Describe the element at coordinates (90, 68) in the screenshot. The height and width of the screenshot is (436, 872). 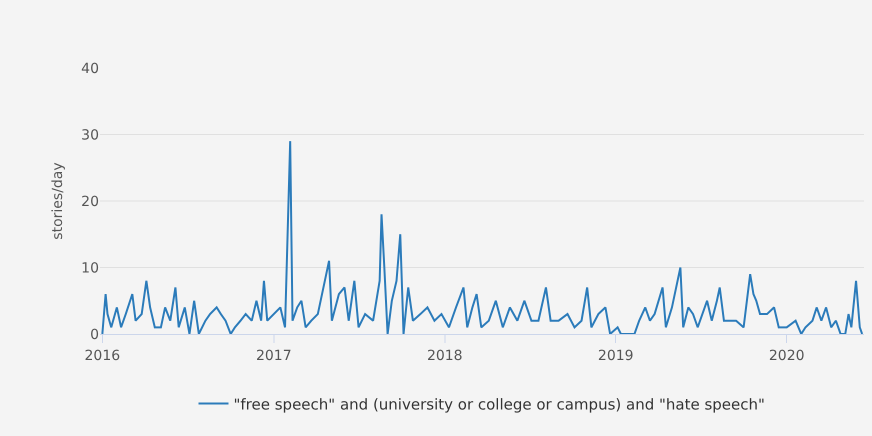
I see `y-tick-label: 40` at that location.